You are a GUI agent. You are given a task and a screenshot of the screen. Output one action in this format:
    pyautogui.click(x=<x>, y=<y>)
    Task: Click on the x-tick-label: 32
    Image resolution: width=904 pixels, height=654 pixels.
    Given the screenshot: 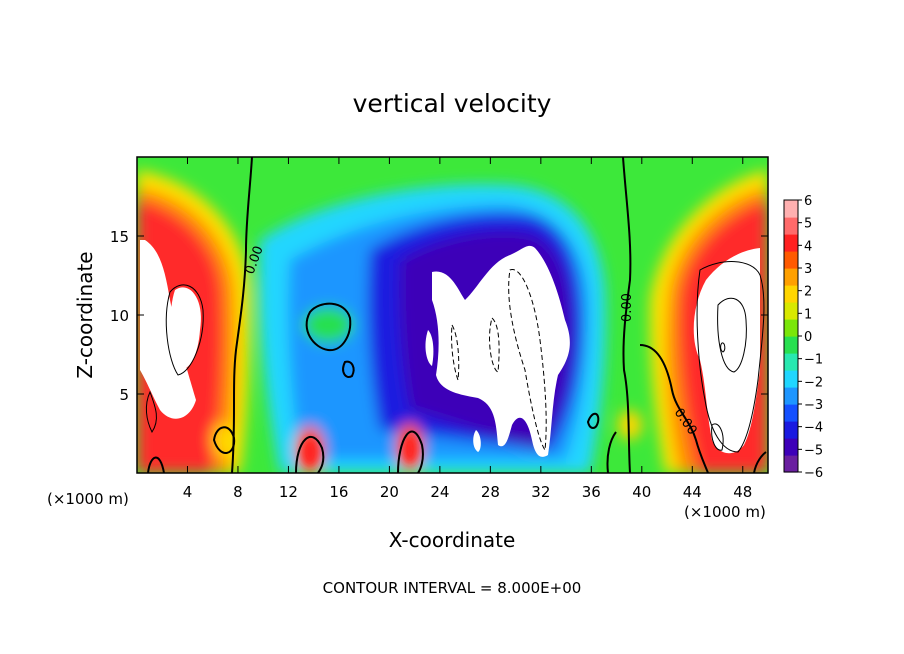 What is the action you would take?
    pyautogui.click(x=540, y=492)
    